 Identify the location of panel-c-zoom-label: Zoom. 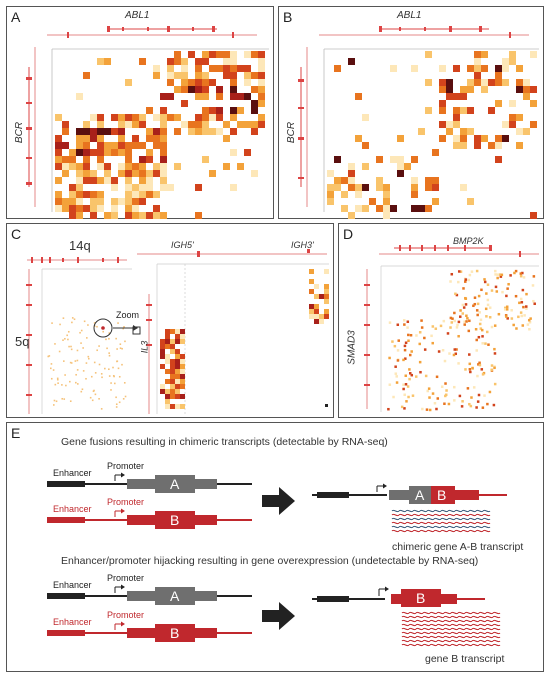
(128, 315).